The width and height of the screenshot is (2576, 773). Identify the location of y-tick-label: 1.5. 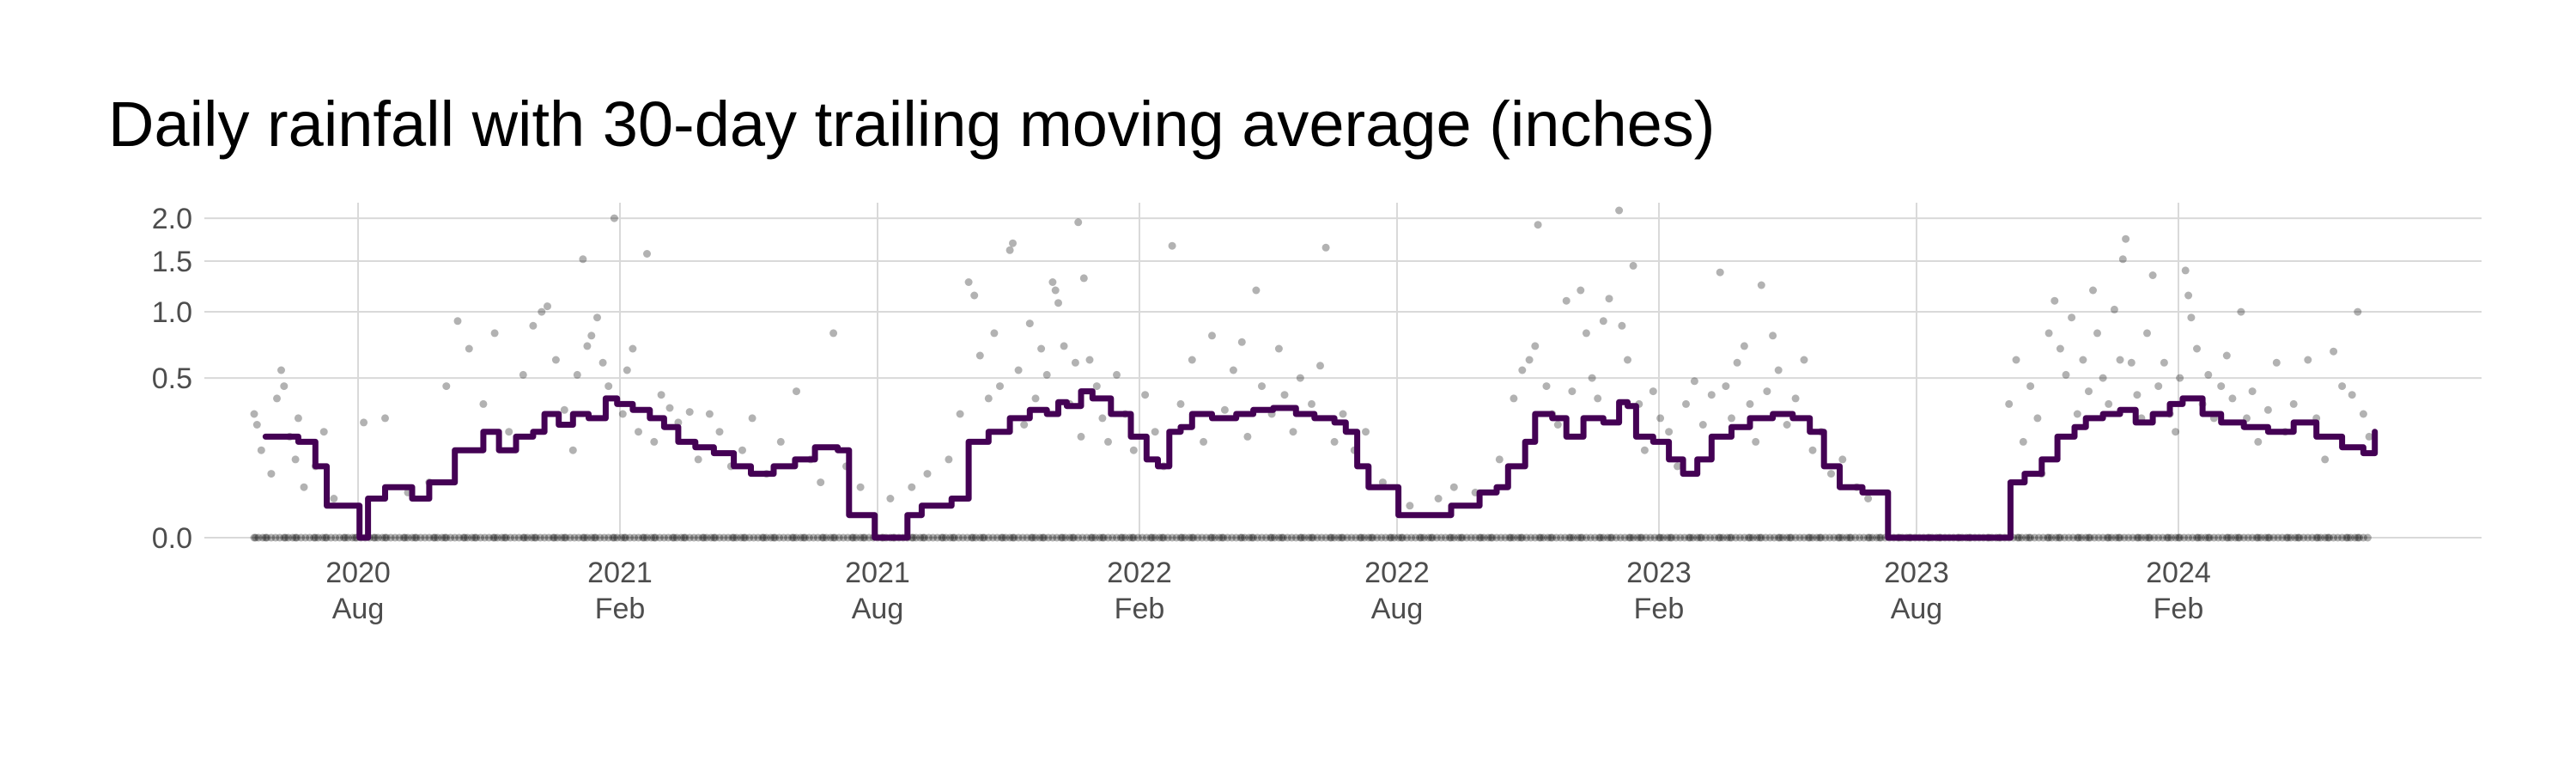
(172, 262).